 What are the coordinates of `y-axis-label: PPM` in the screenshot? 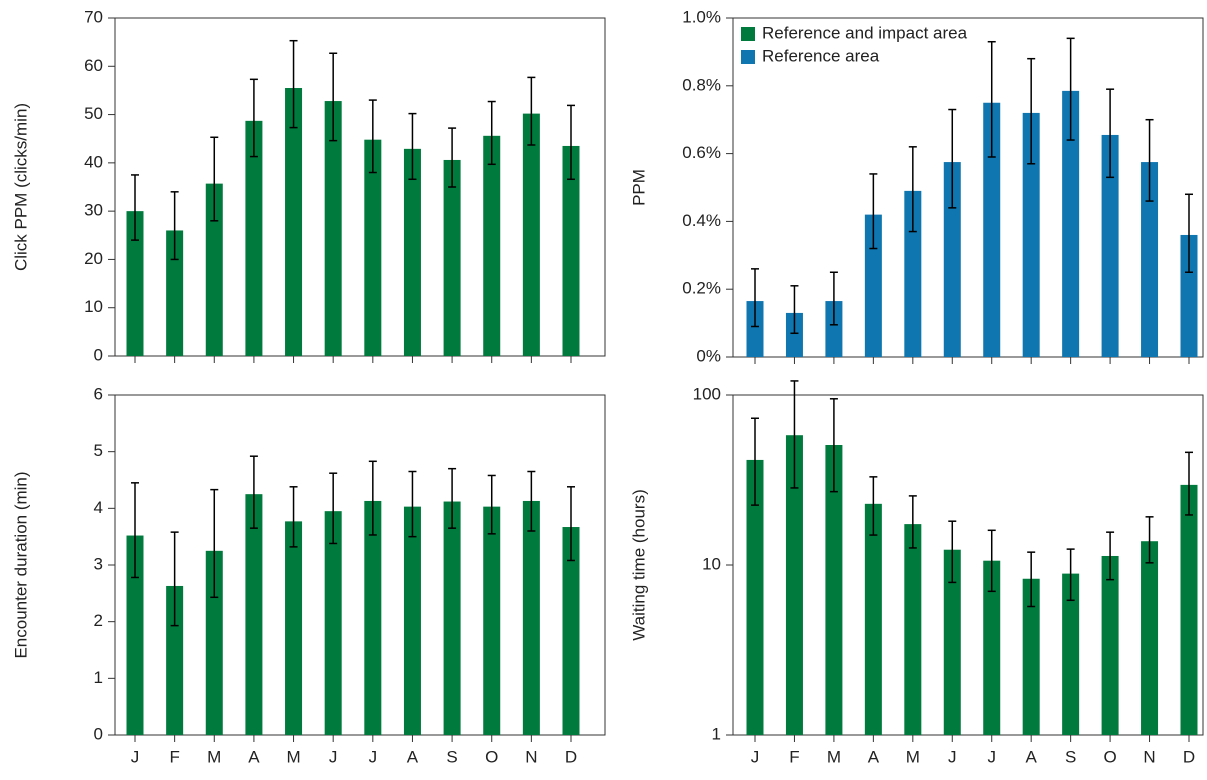 It's located at (638, 187).